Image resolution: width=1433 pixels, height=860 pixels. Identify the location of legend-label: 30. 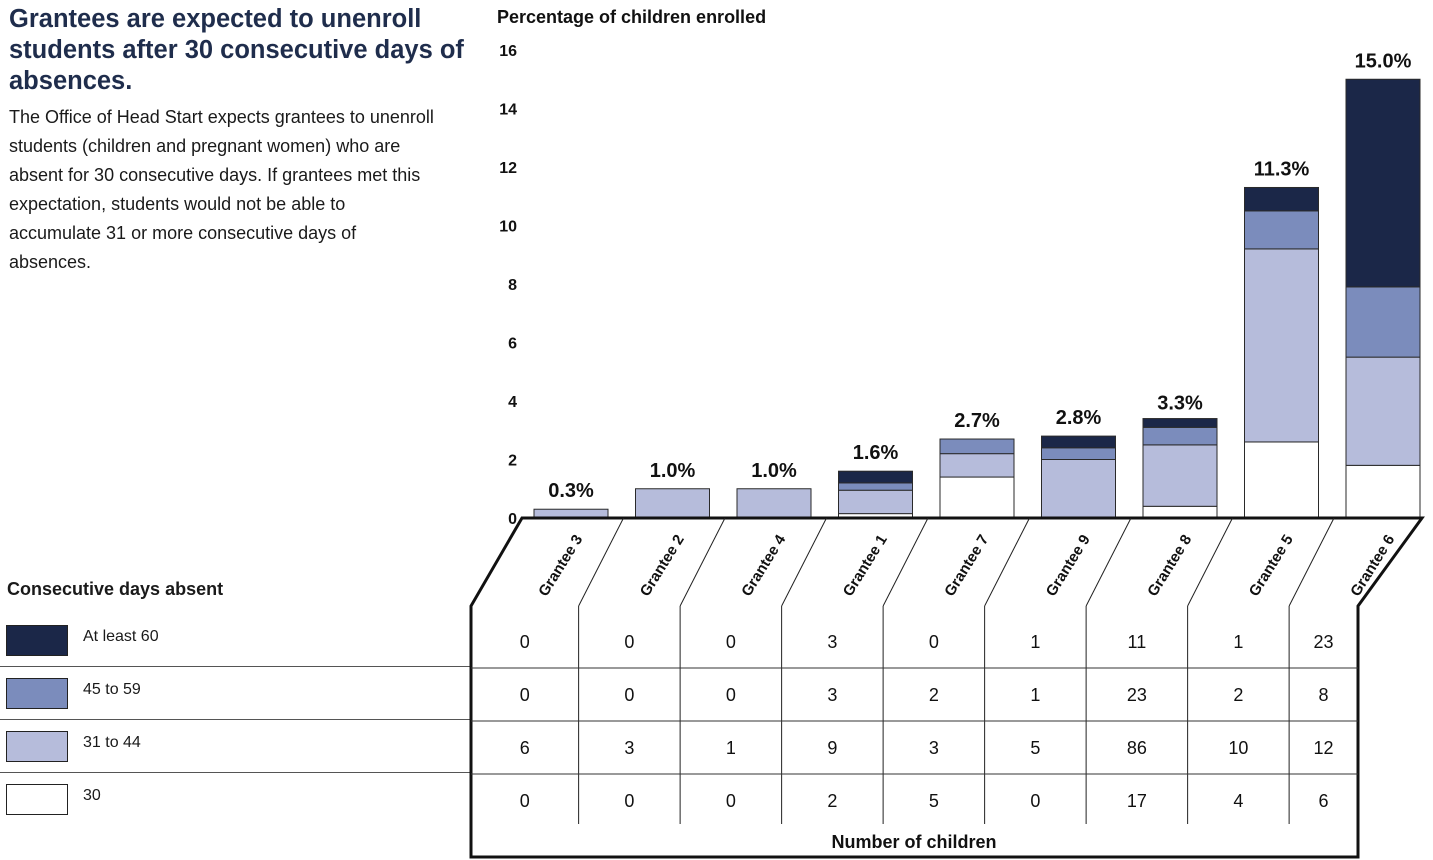
(92, 795).